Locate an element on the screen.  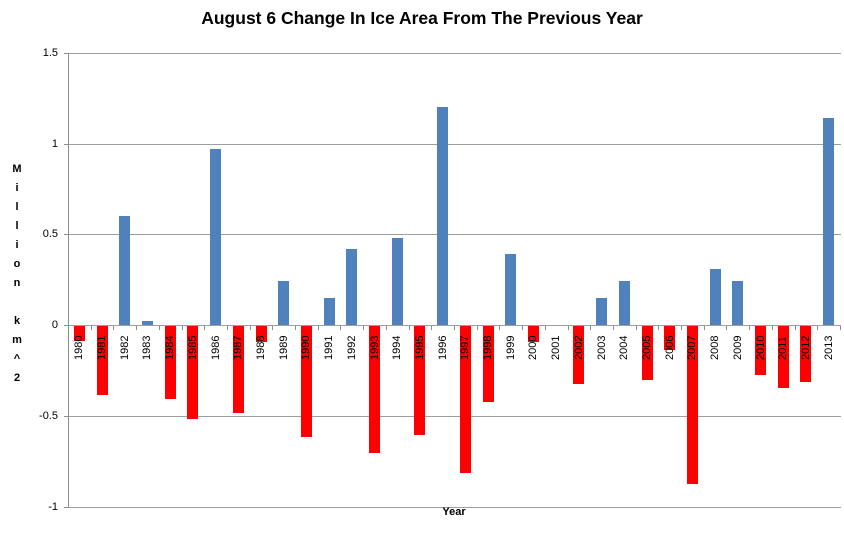
x-axis-tick-label: 1987 is located at coordinates (238, 347).